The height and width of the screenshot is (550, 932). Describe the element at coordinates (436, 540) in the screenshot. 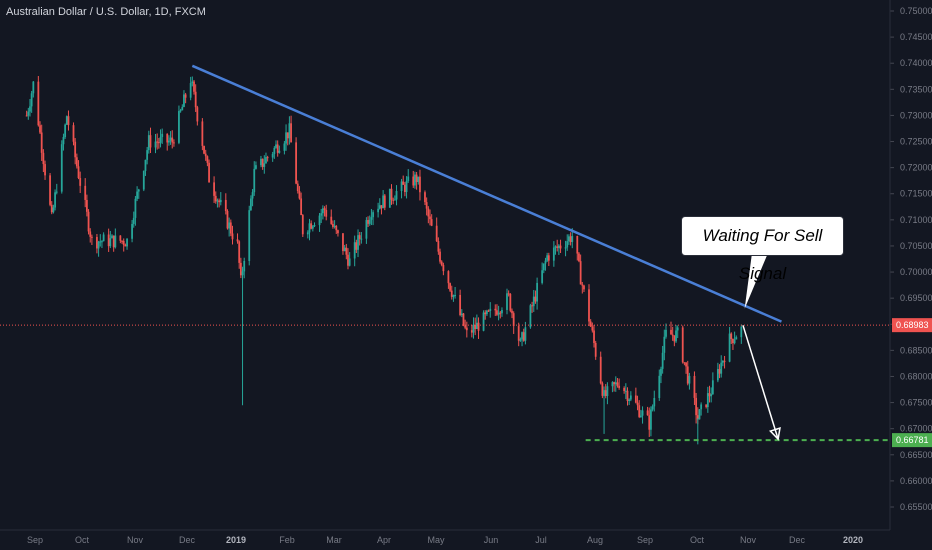

I see `time-tick-label: May` at that location.